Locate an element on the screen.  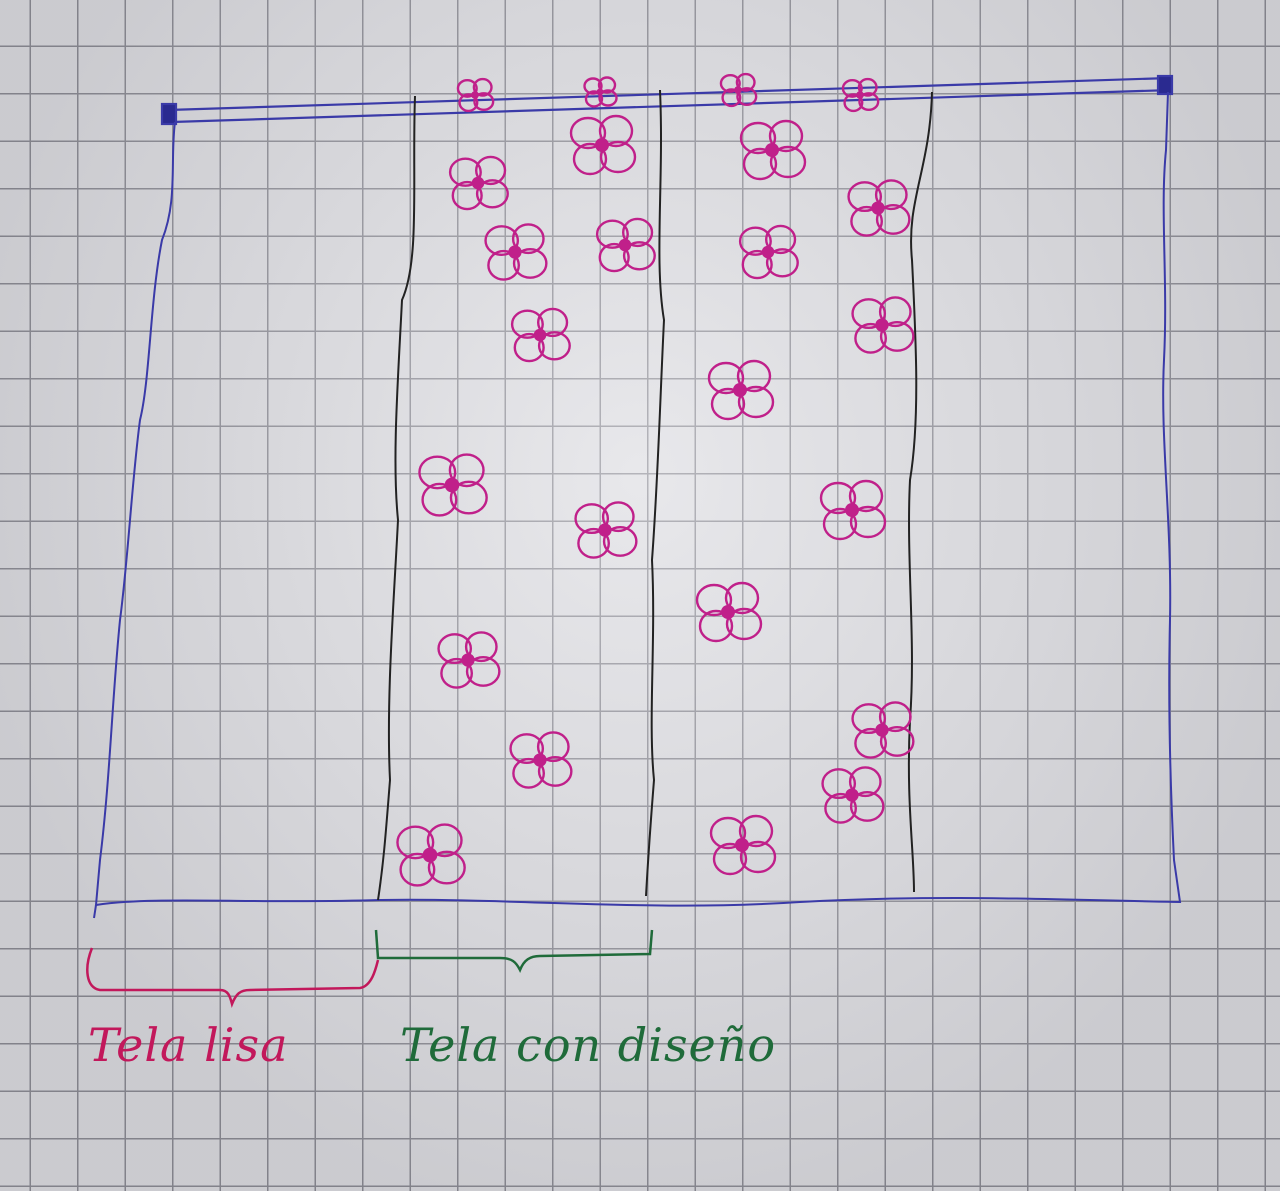
label-plain-fabric: Tela lisa is located at coordinates (188, 1045).